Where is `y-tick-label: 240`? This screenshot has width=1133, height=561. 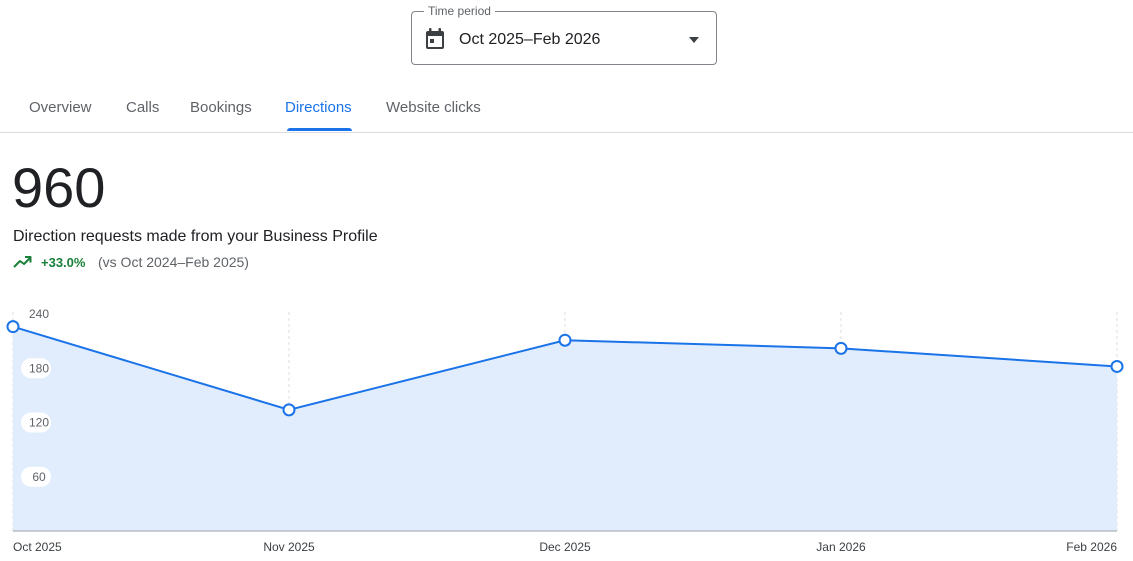 y-tick-label: 240 is located at coordinates (39, 314).